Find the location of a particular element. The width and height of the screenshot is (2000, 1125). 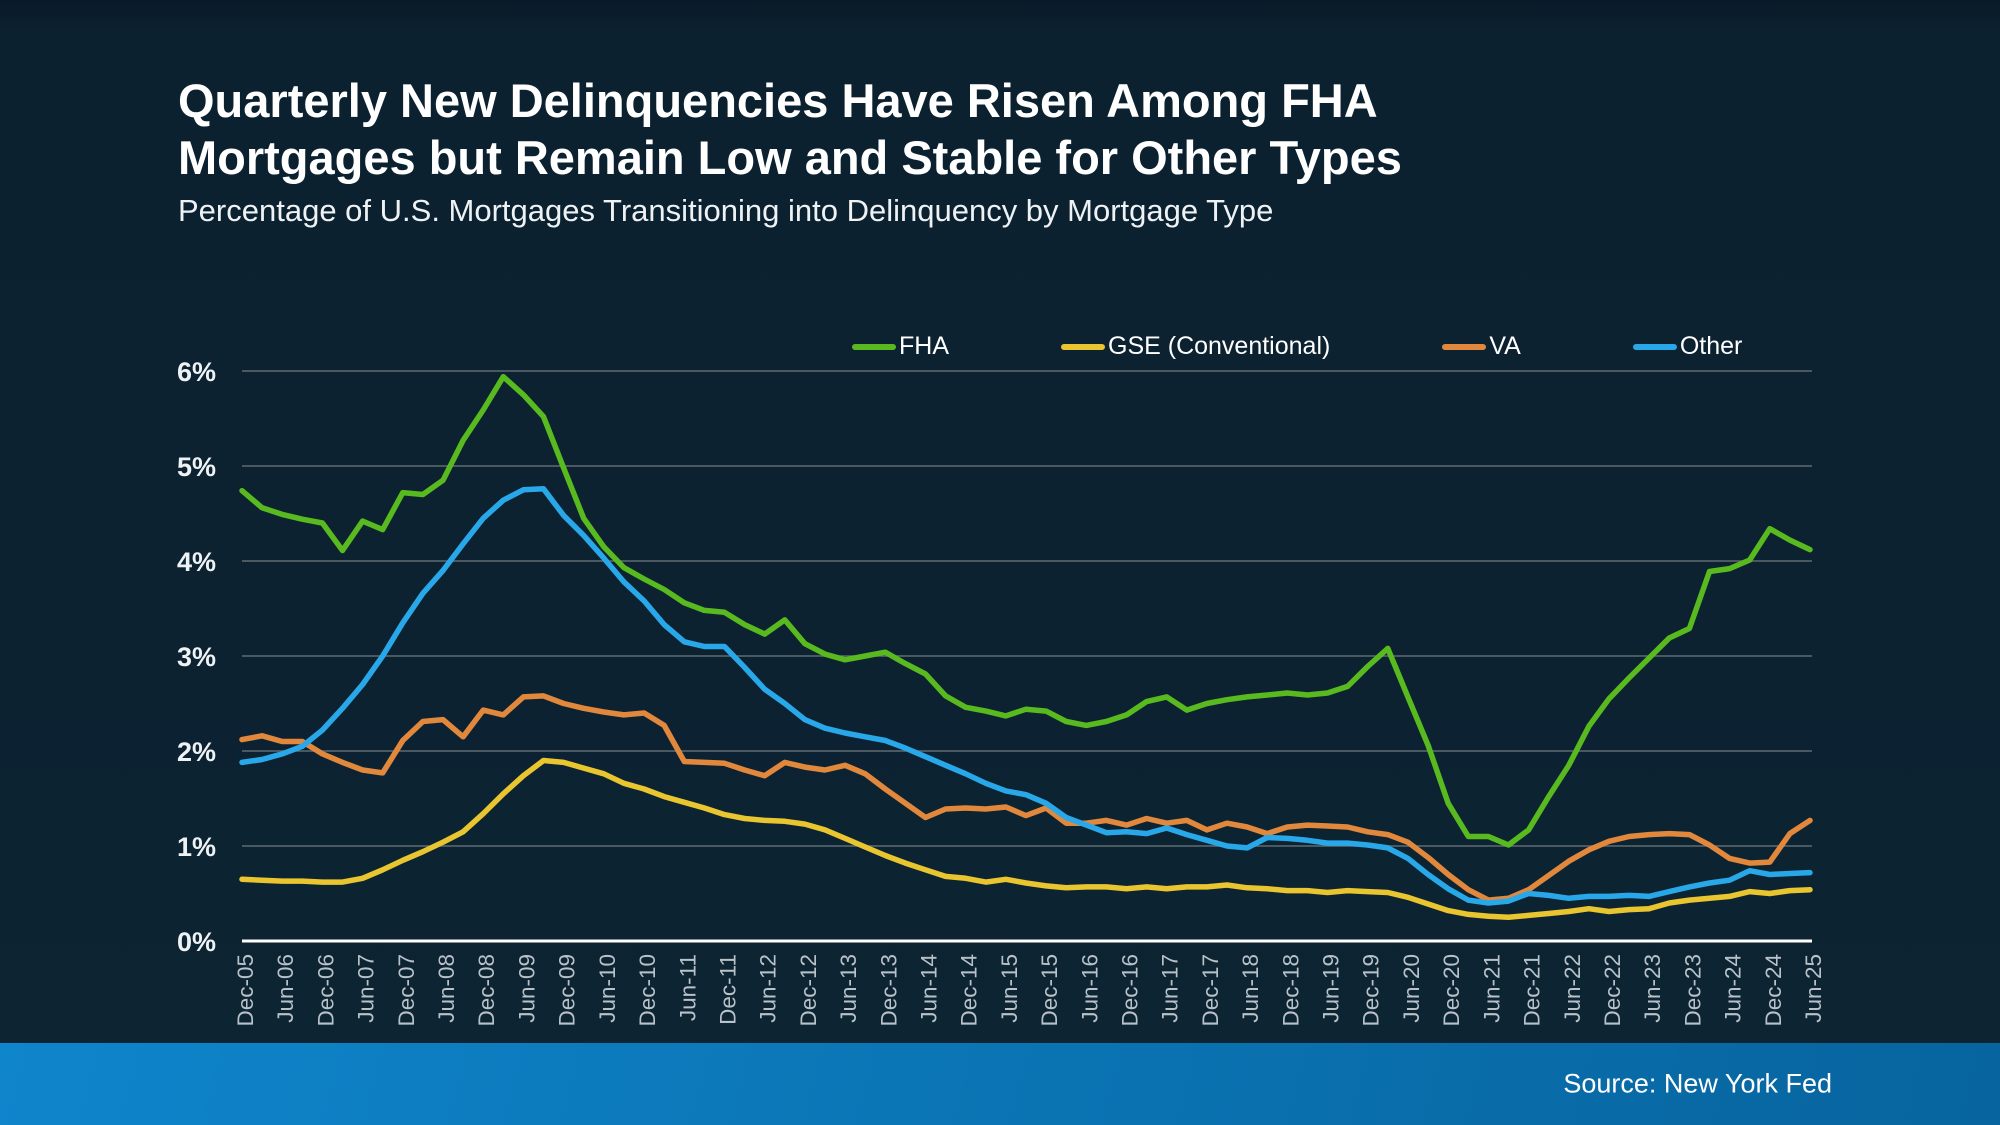

x-tick-label-Jun-16: Jun-16 is located at coordinates (1089, 988).